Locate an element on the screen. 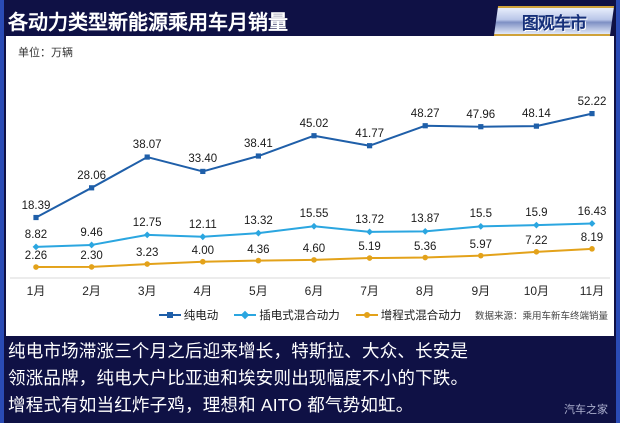 Image resolution: width=620 pixels, height=423 pixels. legend-label-erev: 增程式混合动力 is located at coordinates (421, 316).